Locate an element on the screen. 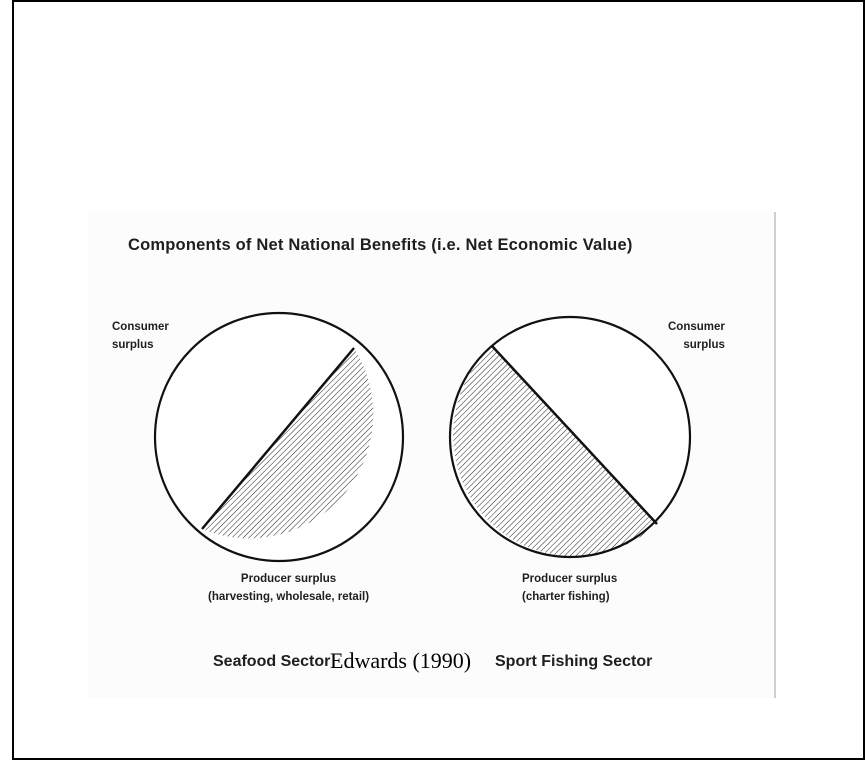 The image size is (865, 763). sport-producer-surplus-slice is located at coordinates (555, 451).